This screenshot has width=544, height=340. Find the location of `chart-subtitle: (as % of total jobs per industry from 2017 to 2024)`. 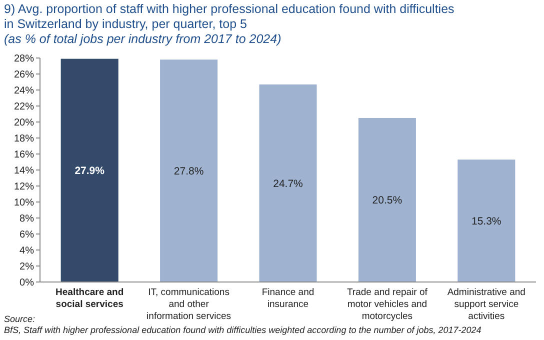

chart-subtitle: (as % of total jobs per industry from 2017 to 2024) is located at coordinates (143, 39).